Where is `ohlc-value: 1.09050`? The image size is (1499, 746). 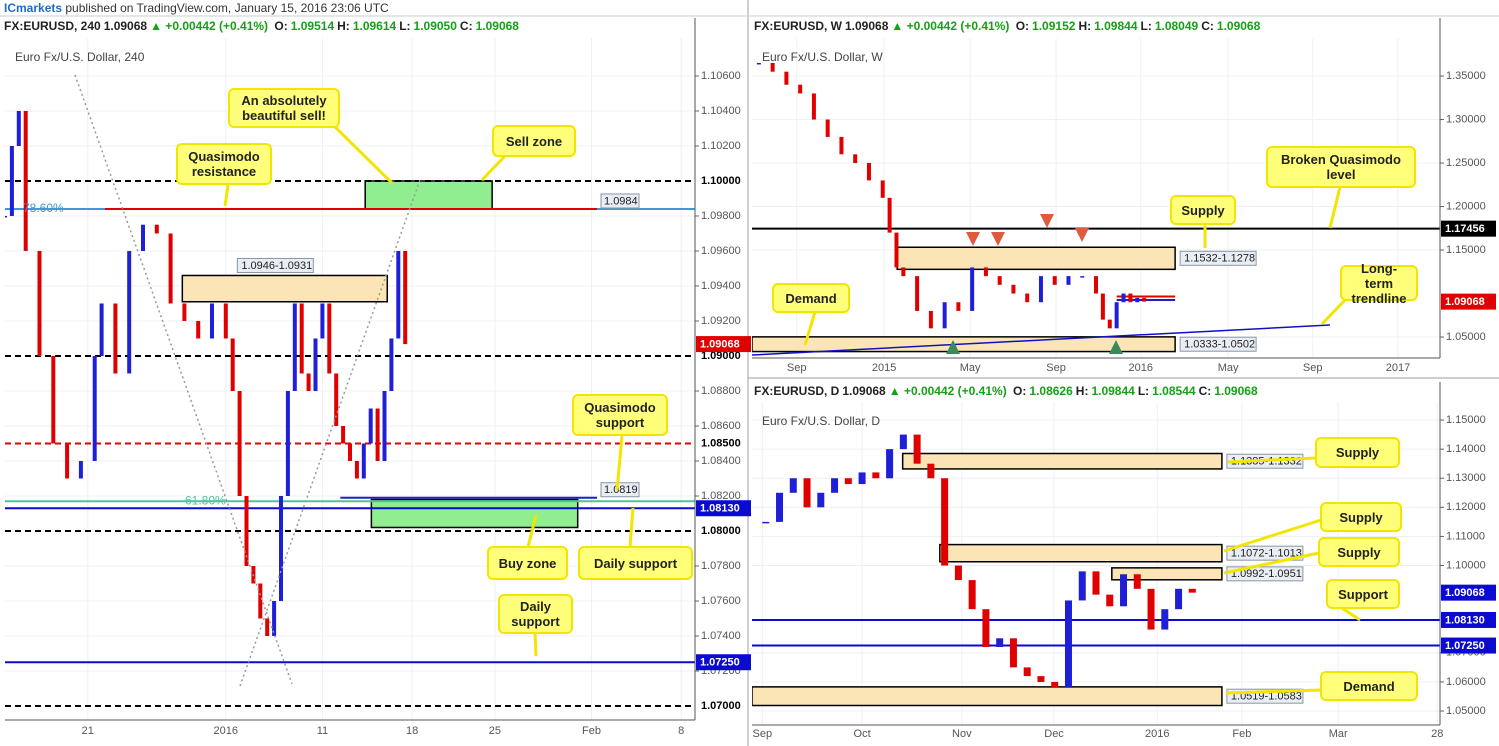
ohlc-value: 1.09050 is located at coordinates (435, 26).